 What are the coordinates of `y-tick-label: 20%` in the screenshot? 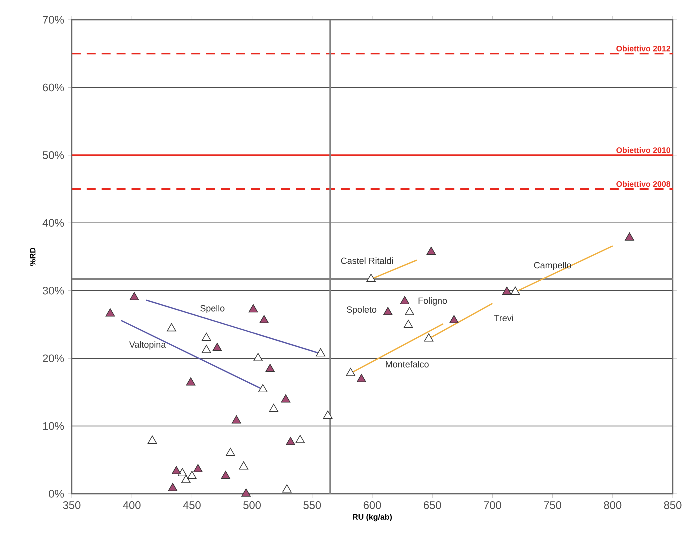 It's located at (53, 358).